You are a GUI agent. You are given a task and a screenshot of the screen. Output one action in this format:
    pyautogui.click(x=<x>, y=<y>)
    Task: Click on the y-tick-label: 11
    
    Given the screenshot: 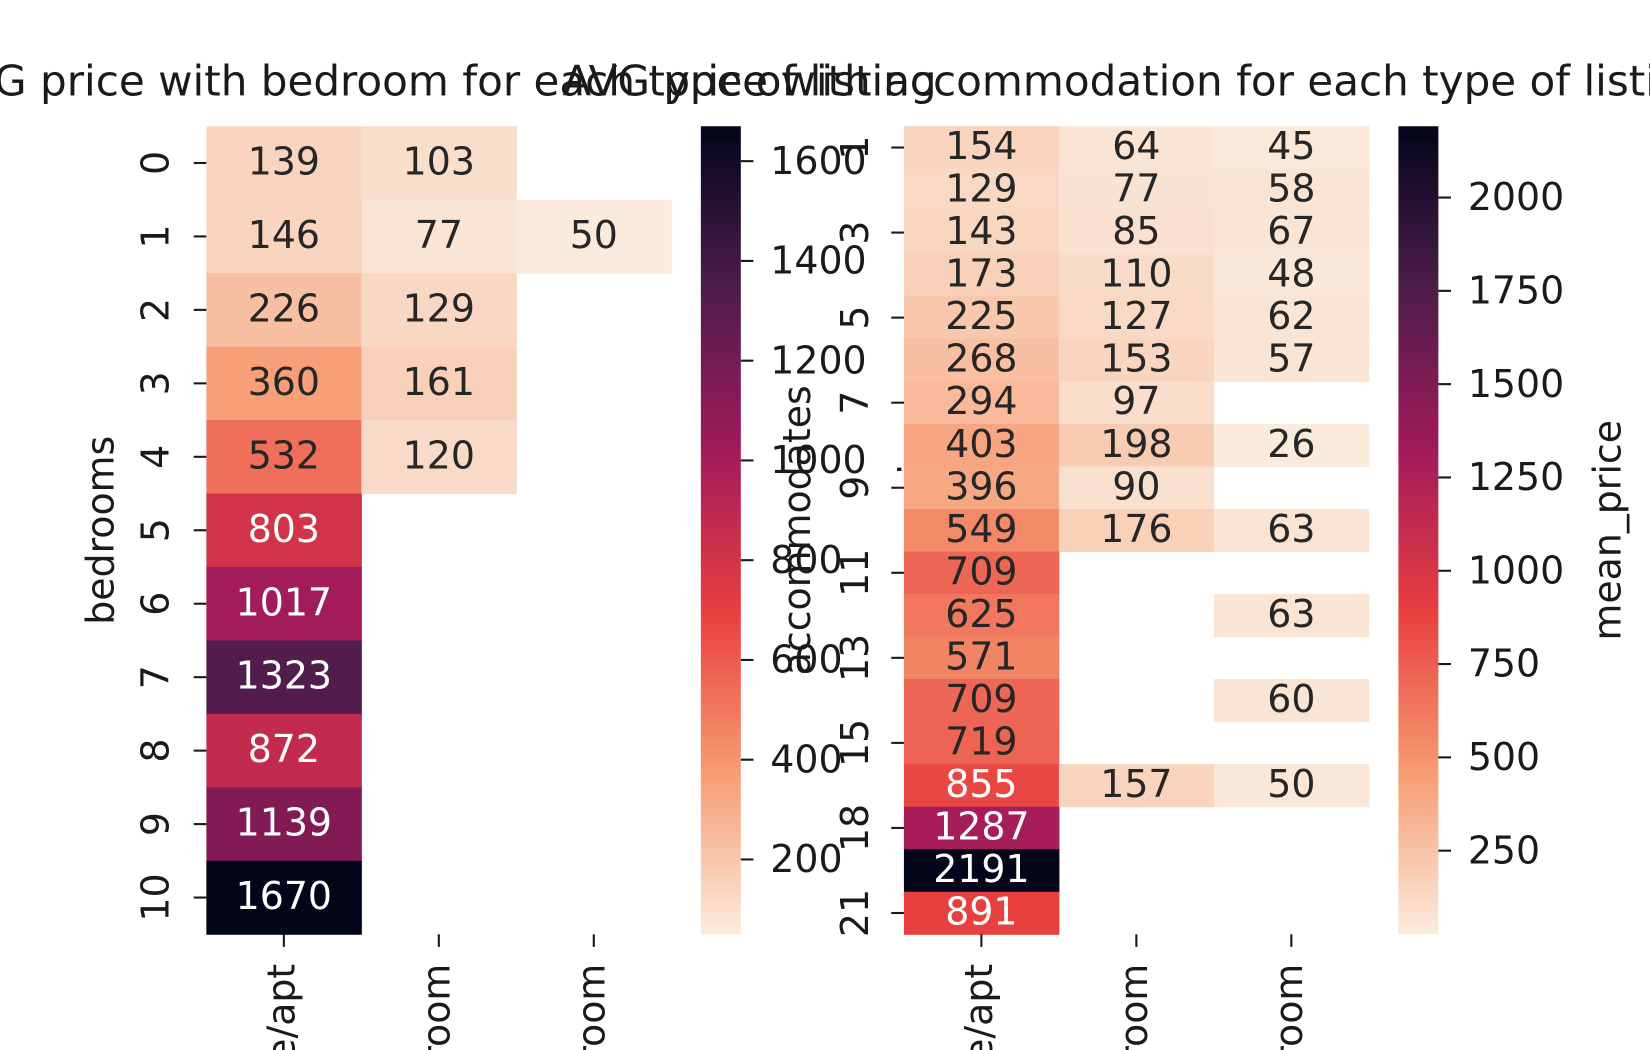 What is the action you would take?
    pyautogui.click(x=855, y=573)
    